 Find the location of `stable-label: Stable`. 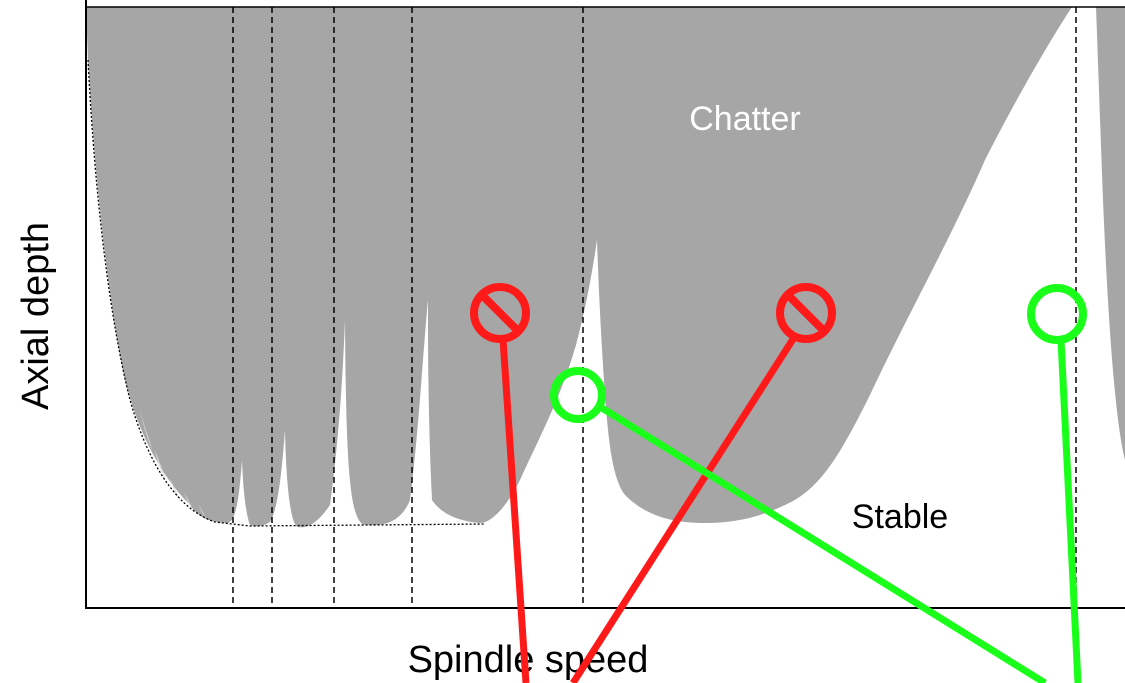

stable-label: Stable is located at coordinates (900, 517).